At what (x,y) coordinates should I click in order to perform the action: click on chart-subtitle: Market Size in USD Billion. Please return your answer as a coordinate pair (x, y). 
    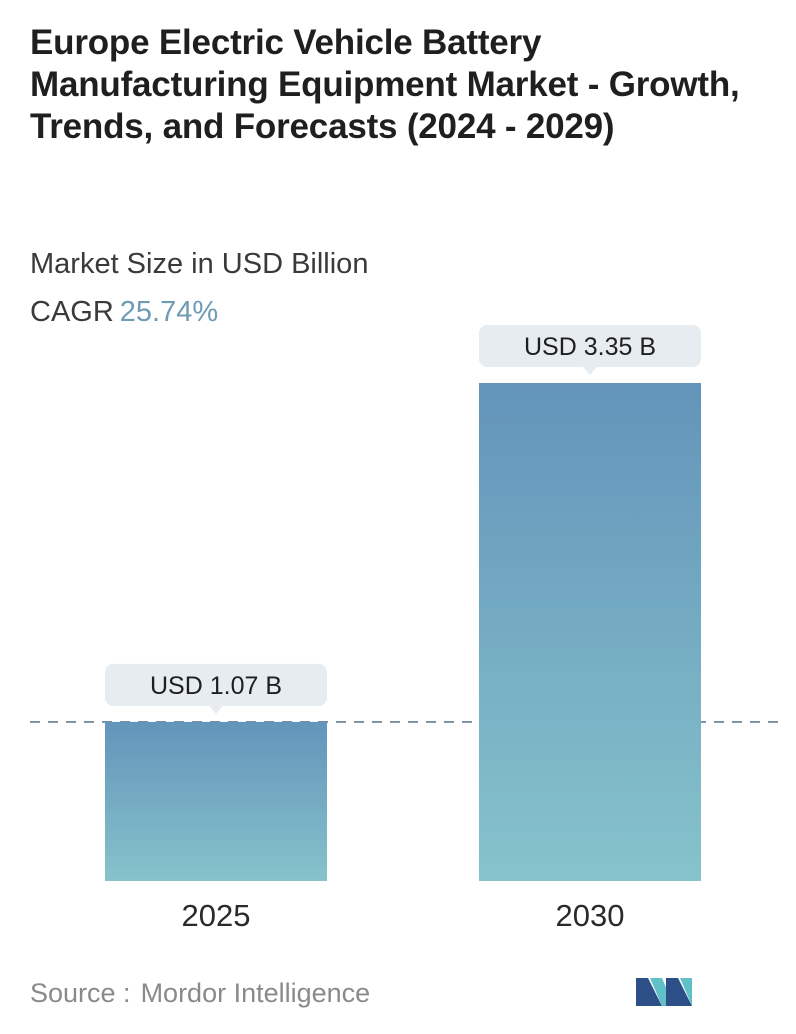
    Looking at the image, I should click on (199, 264).